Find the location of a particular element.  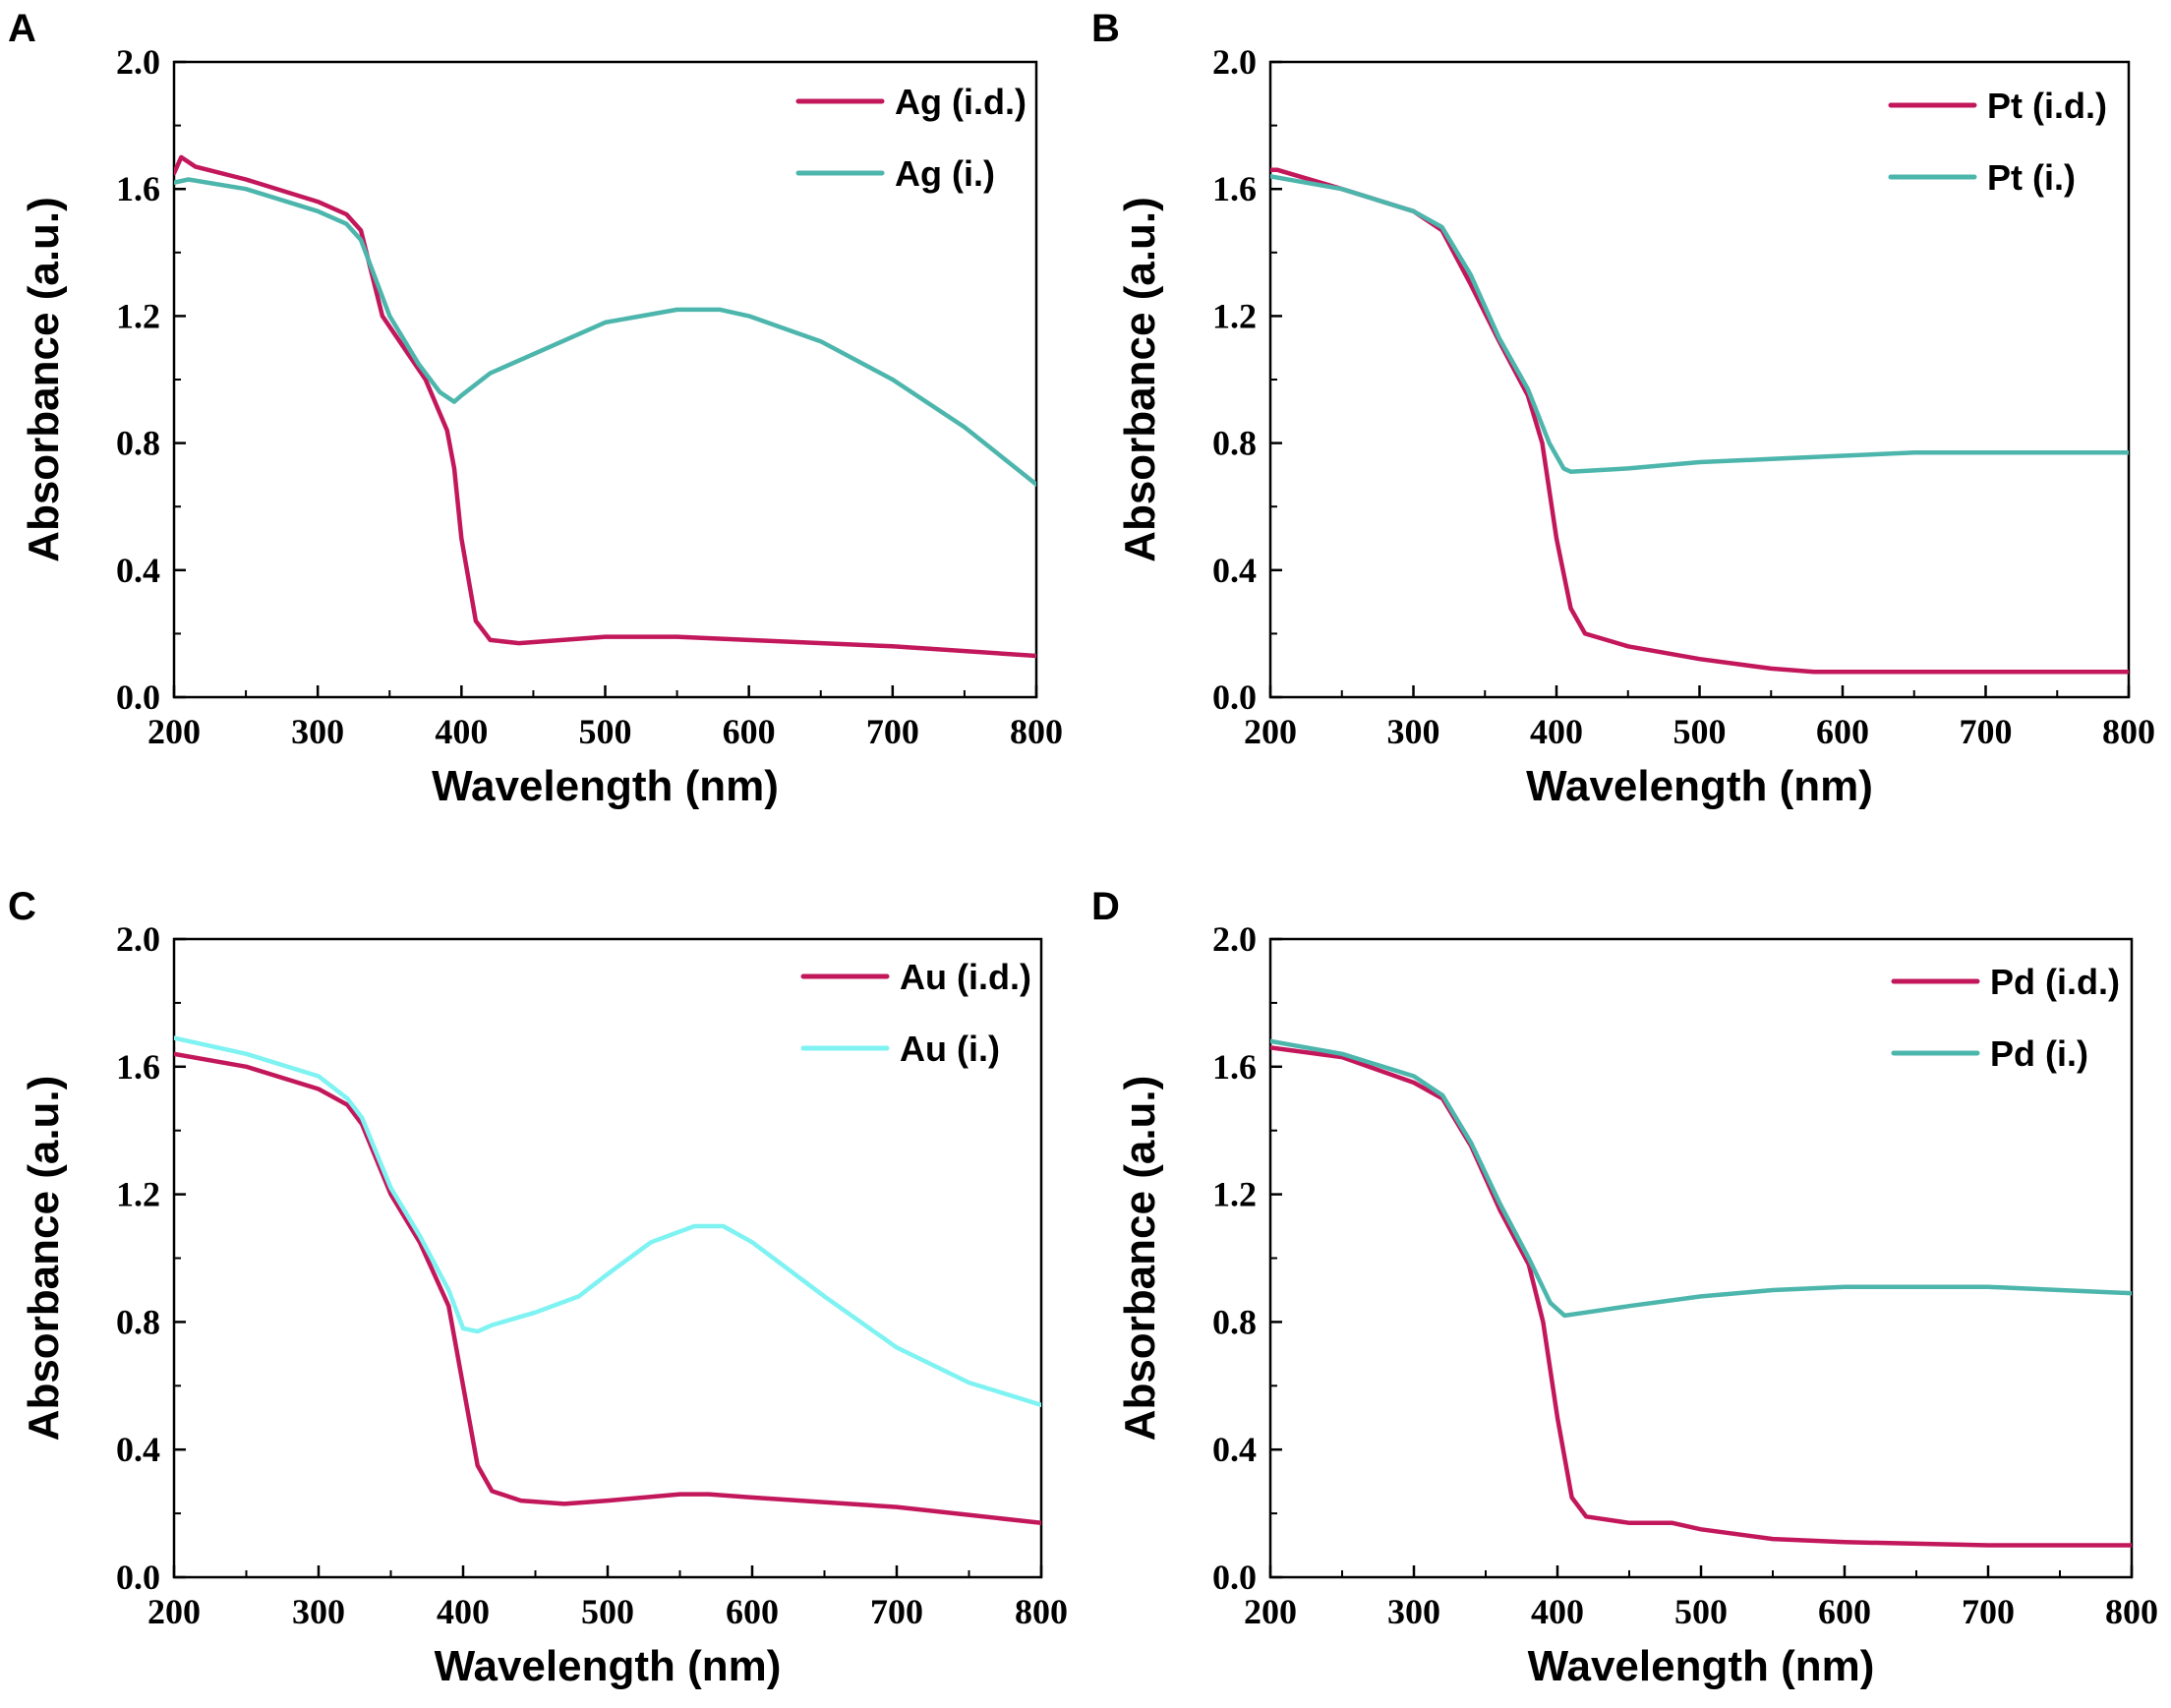

legend-label: Au (i.d.) is located at coordinates (965, 977).